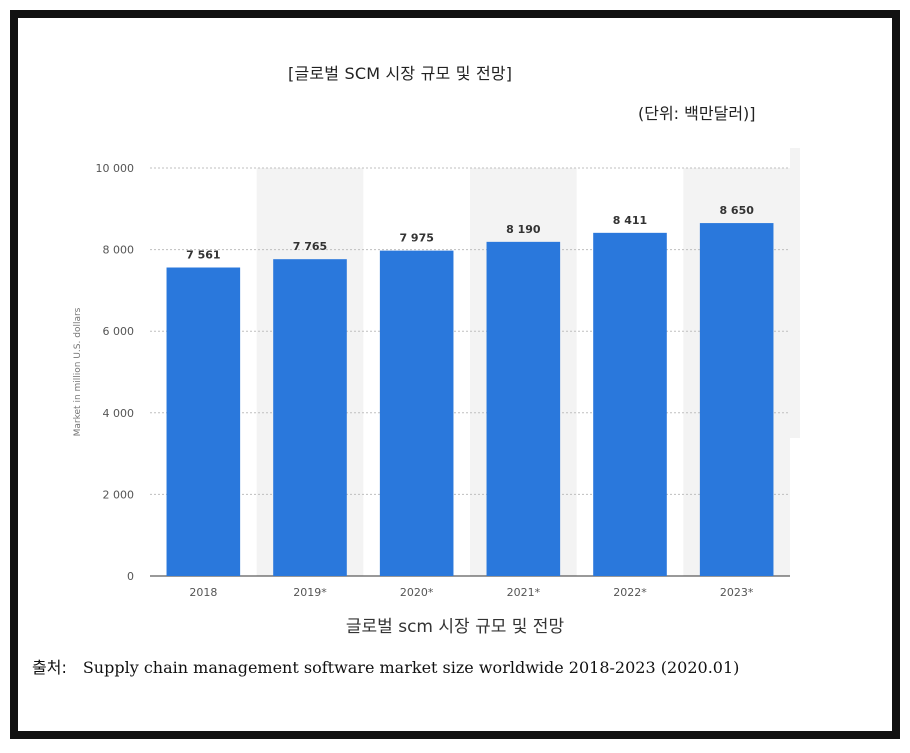 The width and height of the screenshot is (910, 753). I want to click on y-tick-label: 2 000, so click(119, 494).